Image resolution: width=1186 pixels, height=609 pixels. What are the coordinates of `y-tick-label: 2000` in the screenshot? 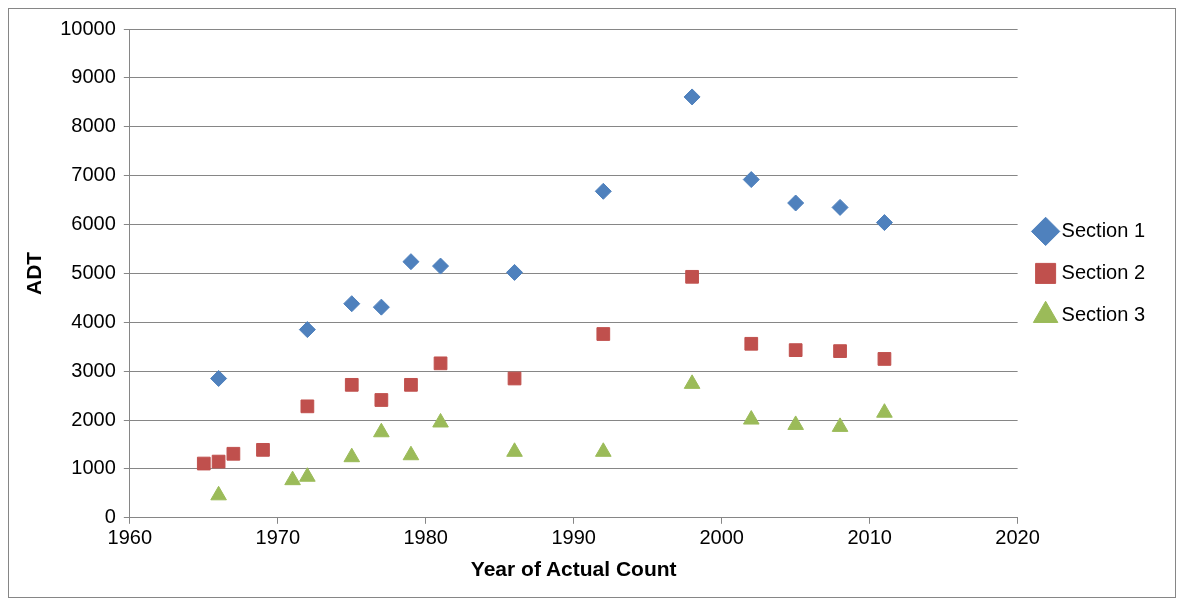 It's located at (93, 418).